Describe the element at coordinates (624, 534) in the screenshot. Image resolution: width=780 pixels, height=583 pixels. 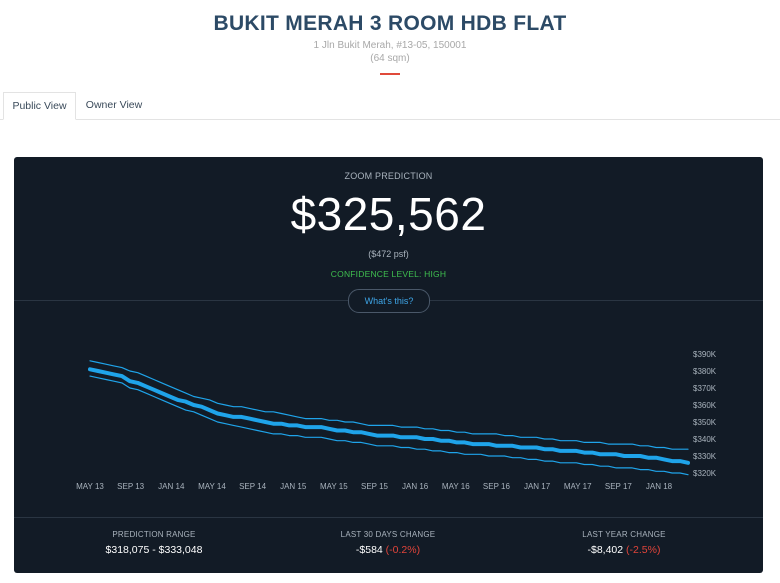
I see `last-year-change-label: LAST YEAR CHANGE` at that location.